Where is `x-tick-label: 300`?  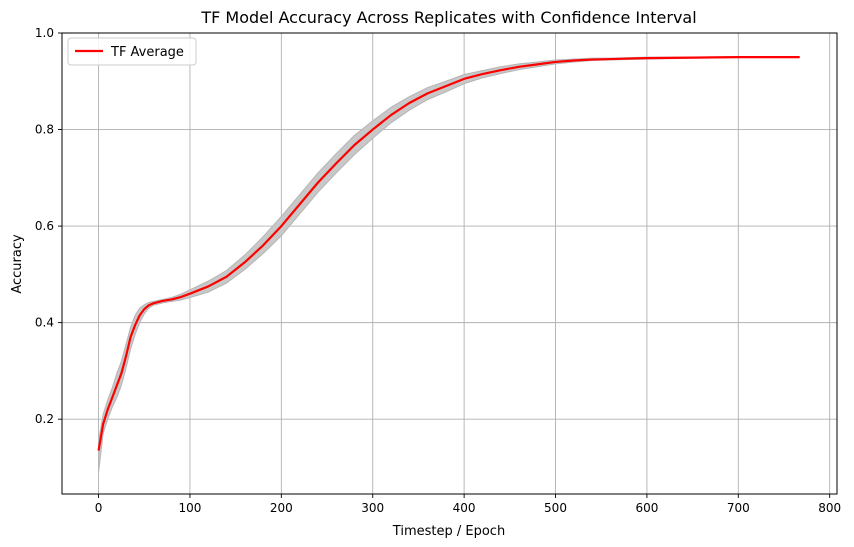 x-tick-label: 300 is located at coordinates (372, 508).